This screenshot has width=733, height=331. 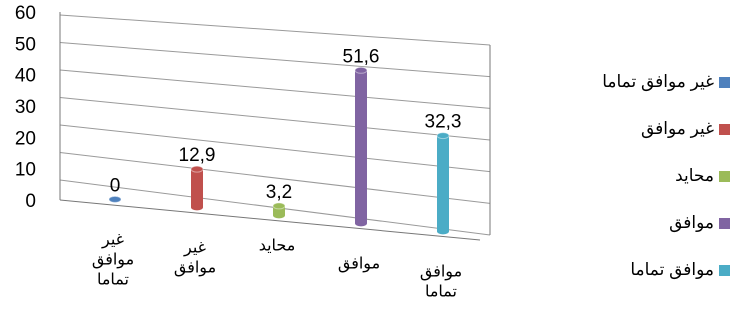 I want to click on y-tick-label: 30, so click(x=25, y=107).